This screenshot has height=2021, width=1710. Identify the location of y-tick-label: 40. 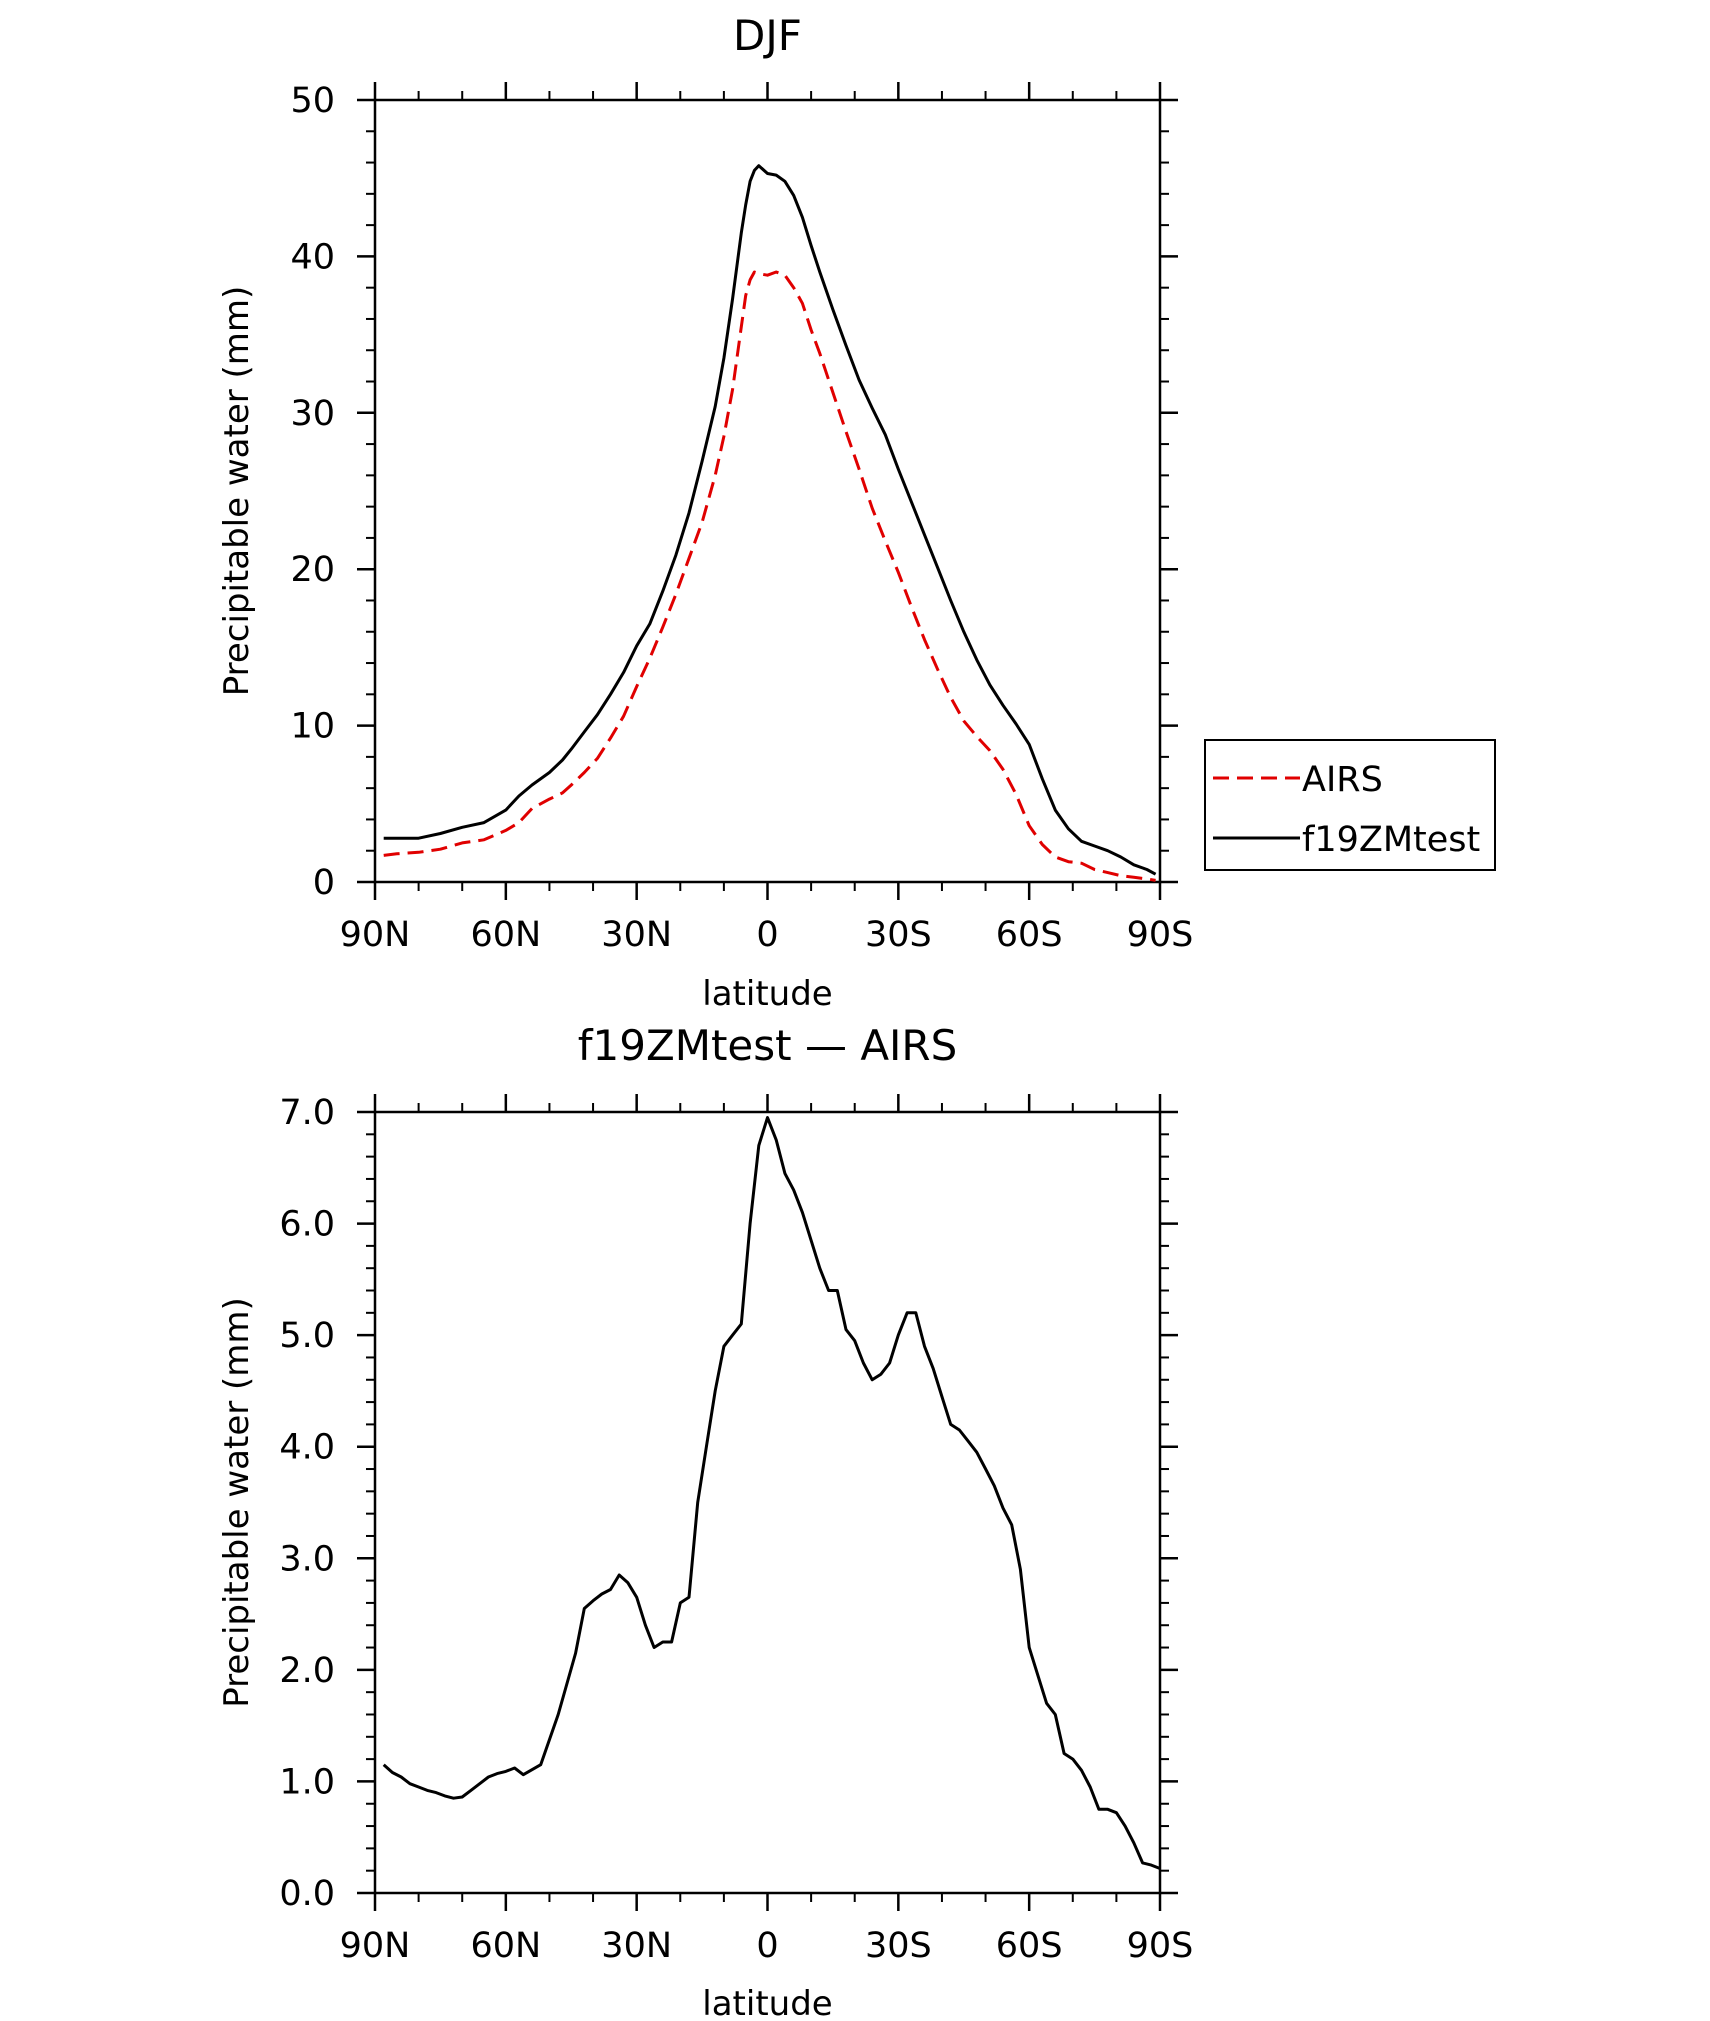
(312, 257).